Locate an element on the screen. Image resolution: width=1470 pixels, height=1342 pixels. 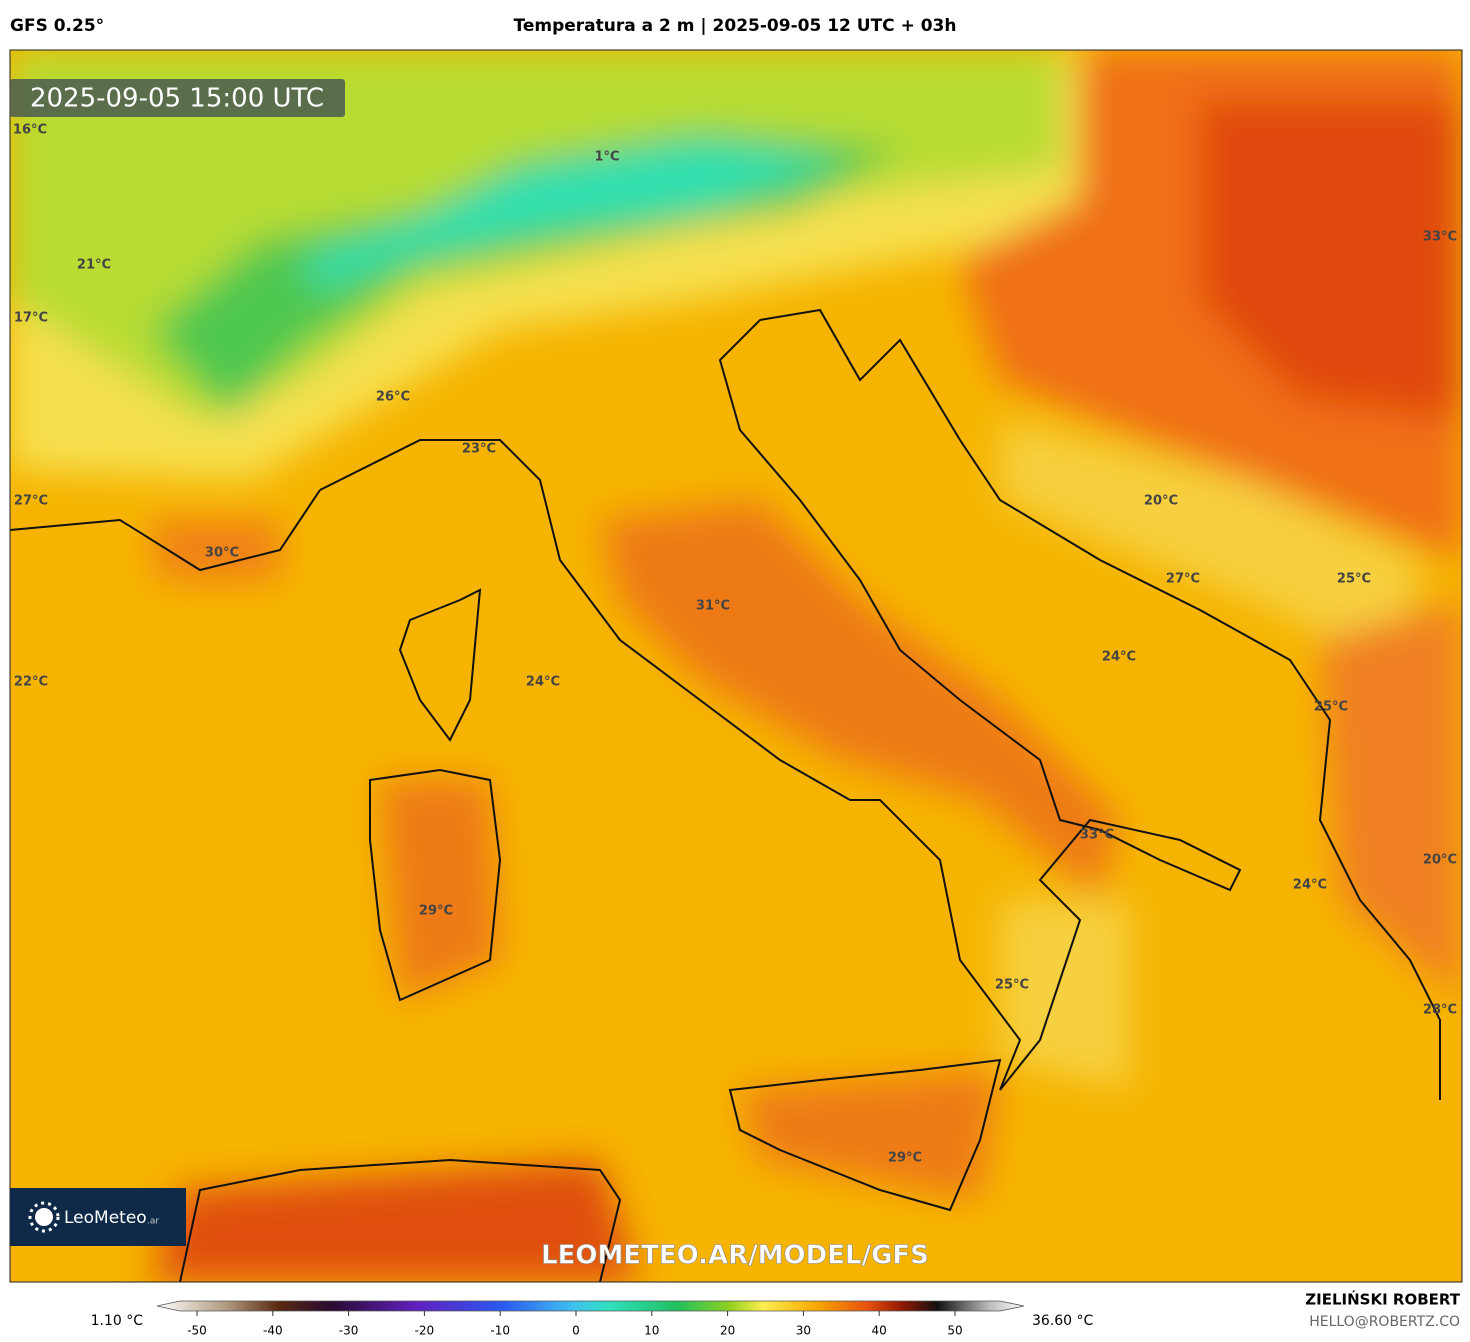
watermark: LEOMETEO.AR/MODEL/GFS is located at coordinates (735, 1256).